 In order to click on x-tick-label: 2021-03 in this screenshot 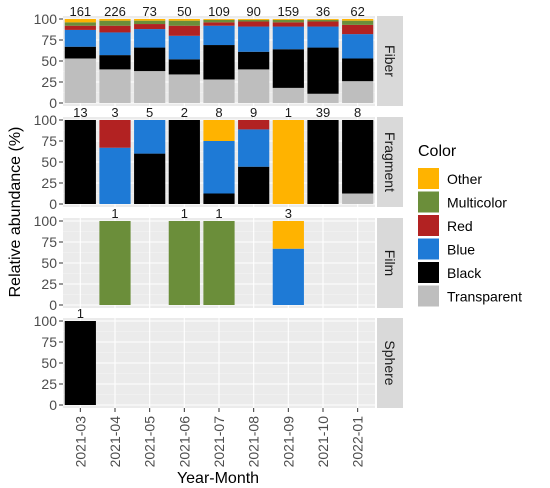, I will do `click(80, 442)`.